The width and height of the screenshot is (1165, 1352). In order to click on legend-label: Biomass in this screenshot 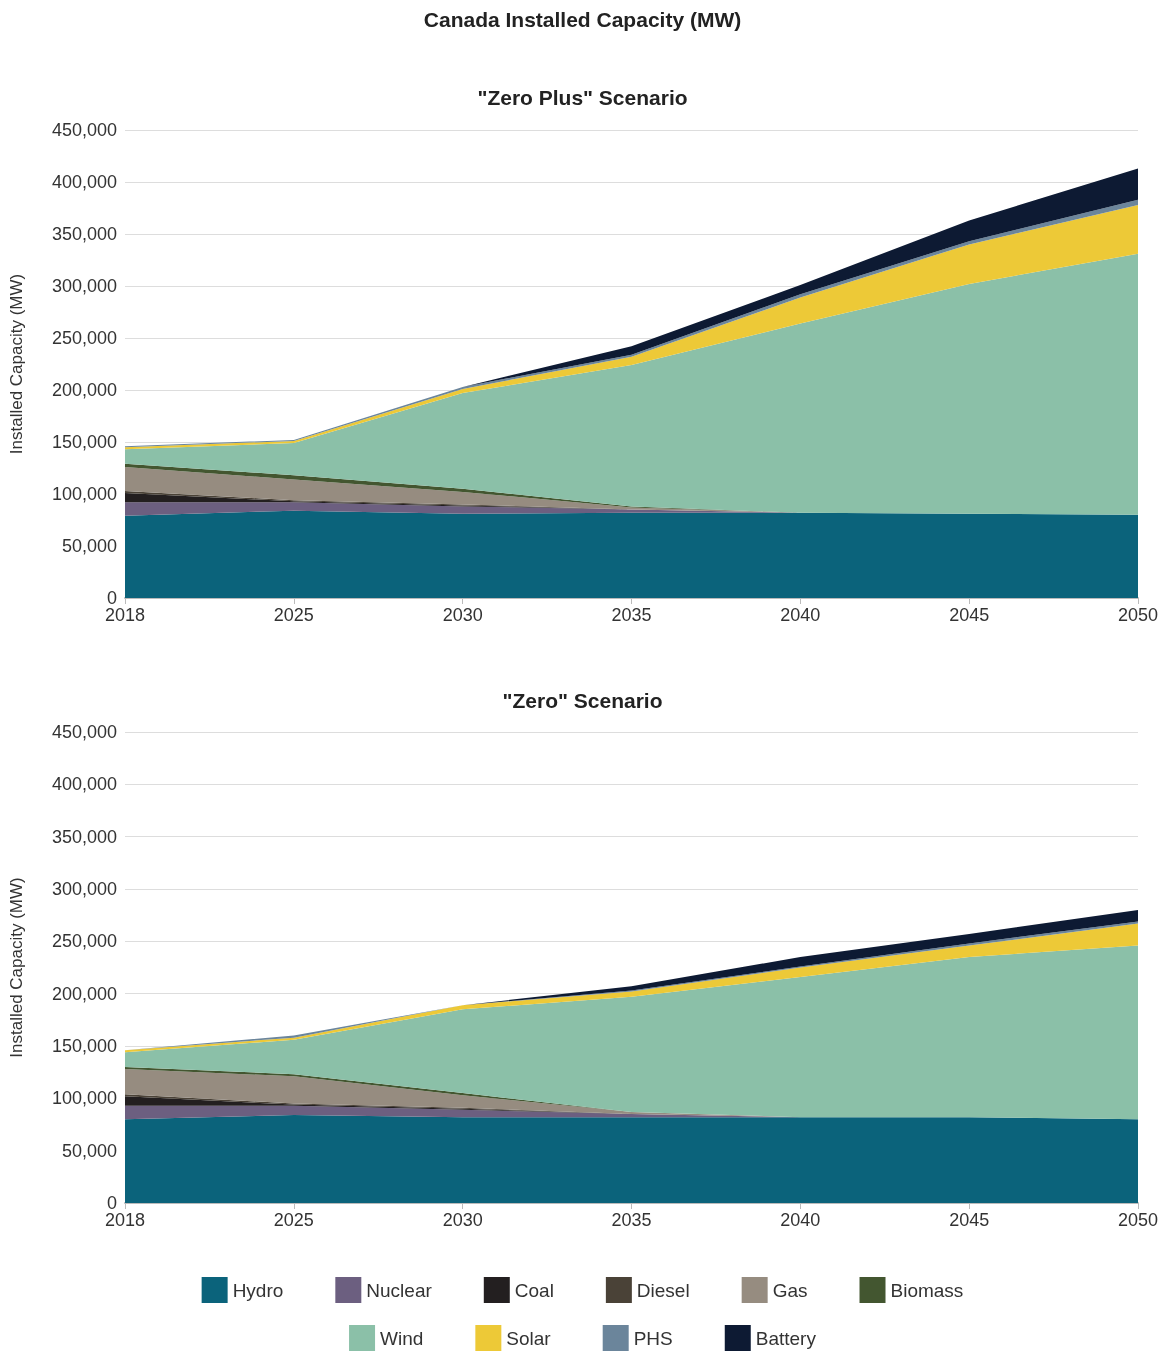, I will do `click(927, 1290)`.